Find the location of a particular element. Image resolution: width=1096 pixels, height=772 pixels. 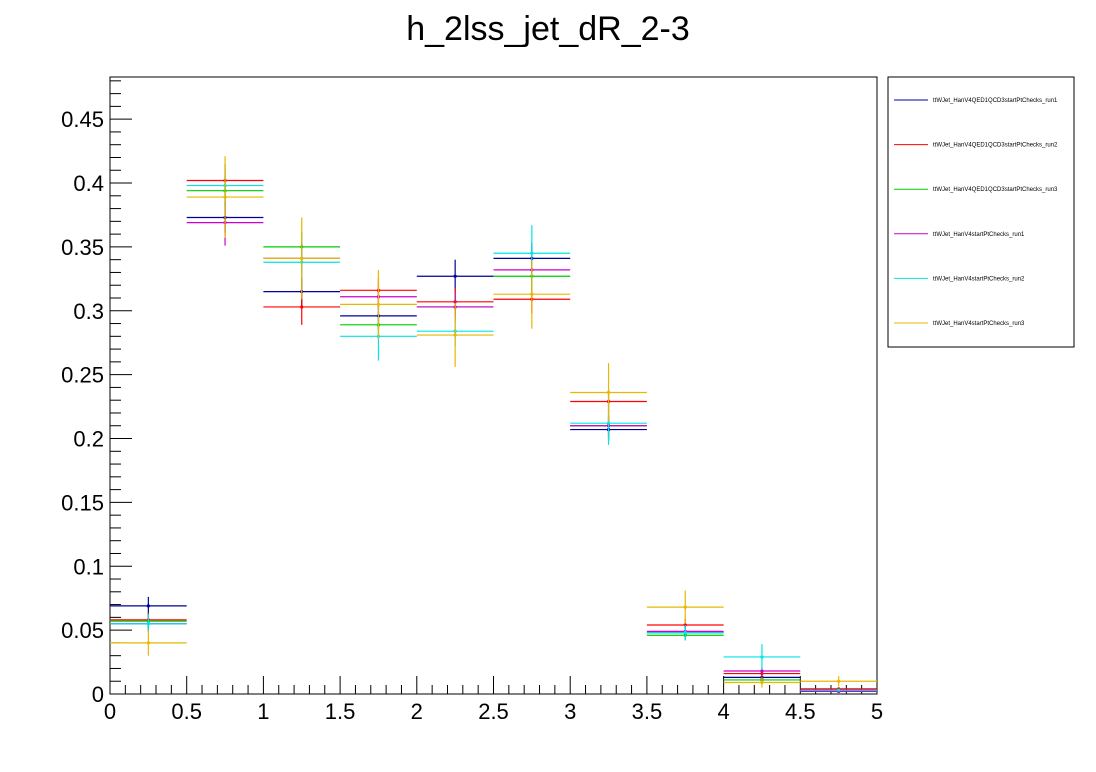

x-axis: 0 0.5 1 1.5 2 2.5 3 3.5 4 4.5 5 is located at coordinates (493, 700).